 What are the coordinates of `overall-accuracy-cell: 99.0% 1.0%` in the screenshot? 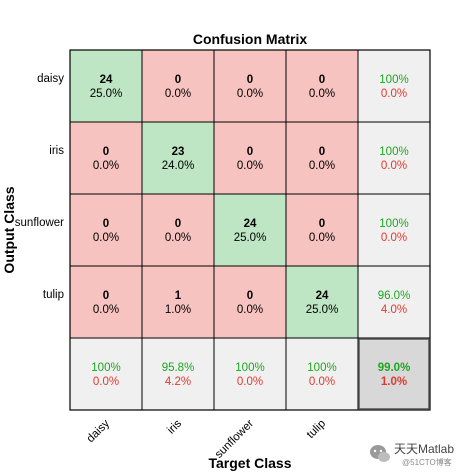 It's located at (394, 374).